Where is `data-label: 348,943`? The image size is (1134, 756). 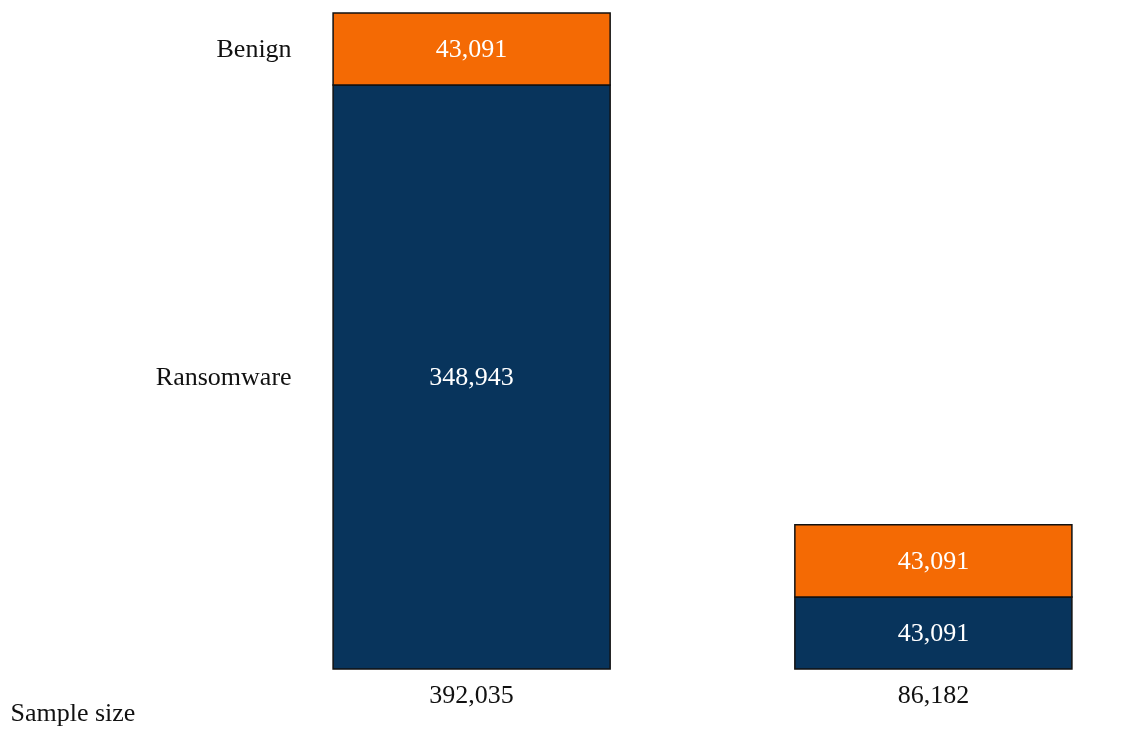
data-label: 348,943 is located at coordinates (471, 377).